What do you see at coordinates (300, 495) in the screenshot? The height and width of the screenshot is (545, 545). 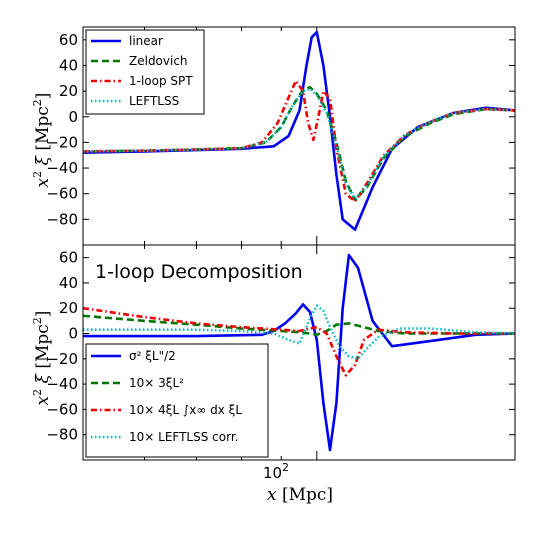 I see `x-axis-label: x [Mpc]` at bounding box center [300, 495].